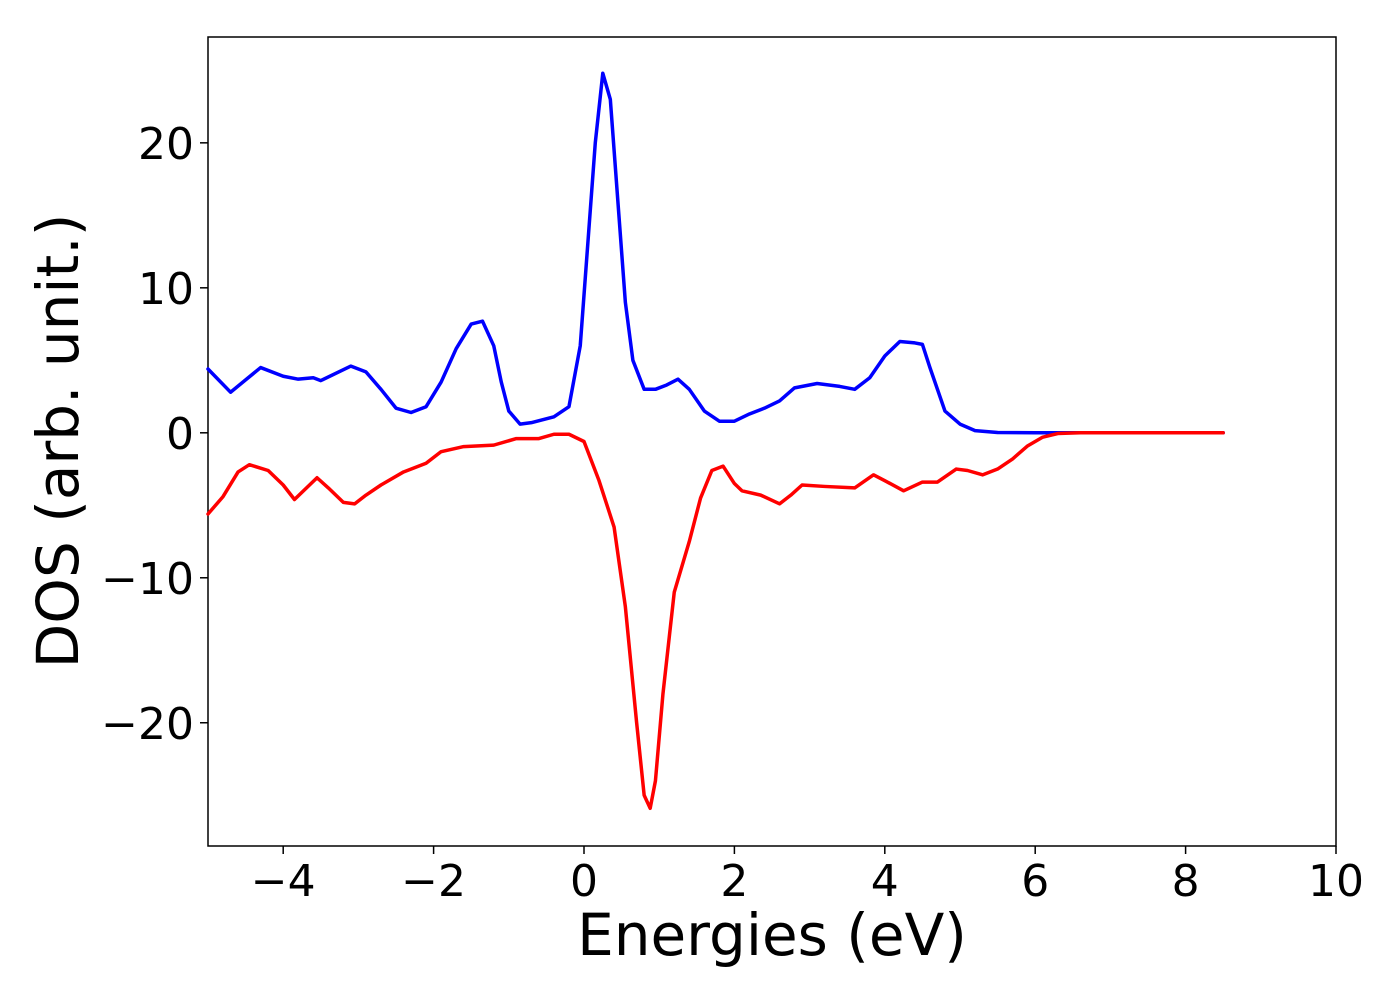 The height and width of the screenshot is (1000, 1400). Describe the element at coordinates (584, 881) in the screenshot. I see `x-tick-label: 0` at that location.